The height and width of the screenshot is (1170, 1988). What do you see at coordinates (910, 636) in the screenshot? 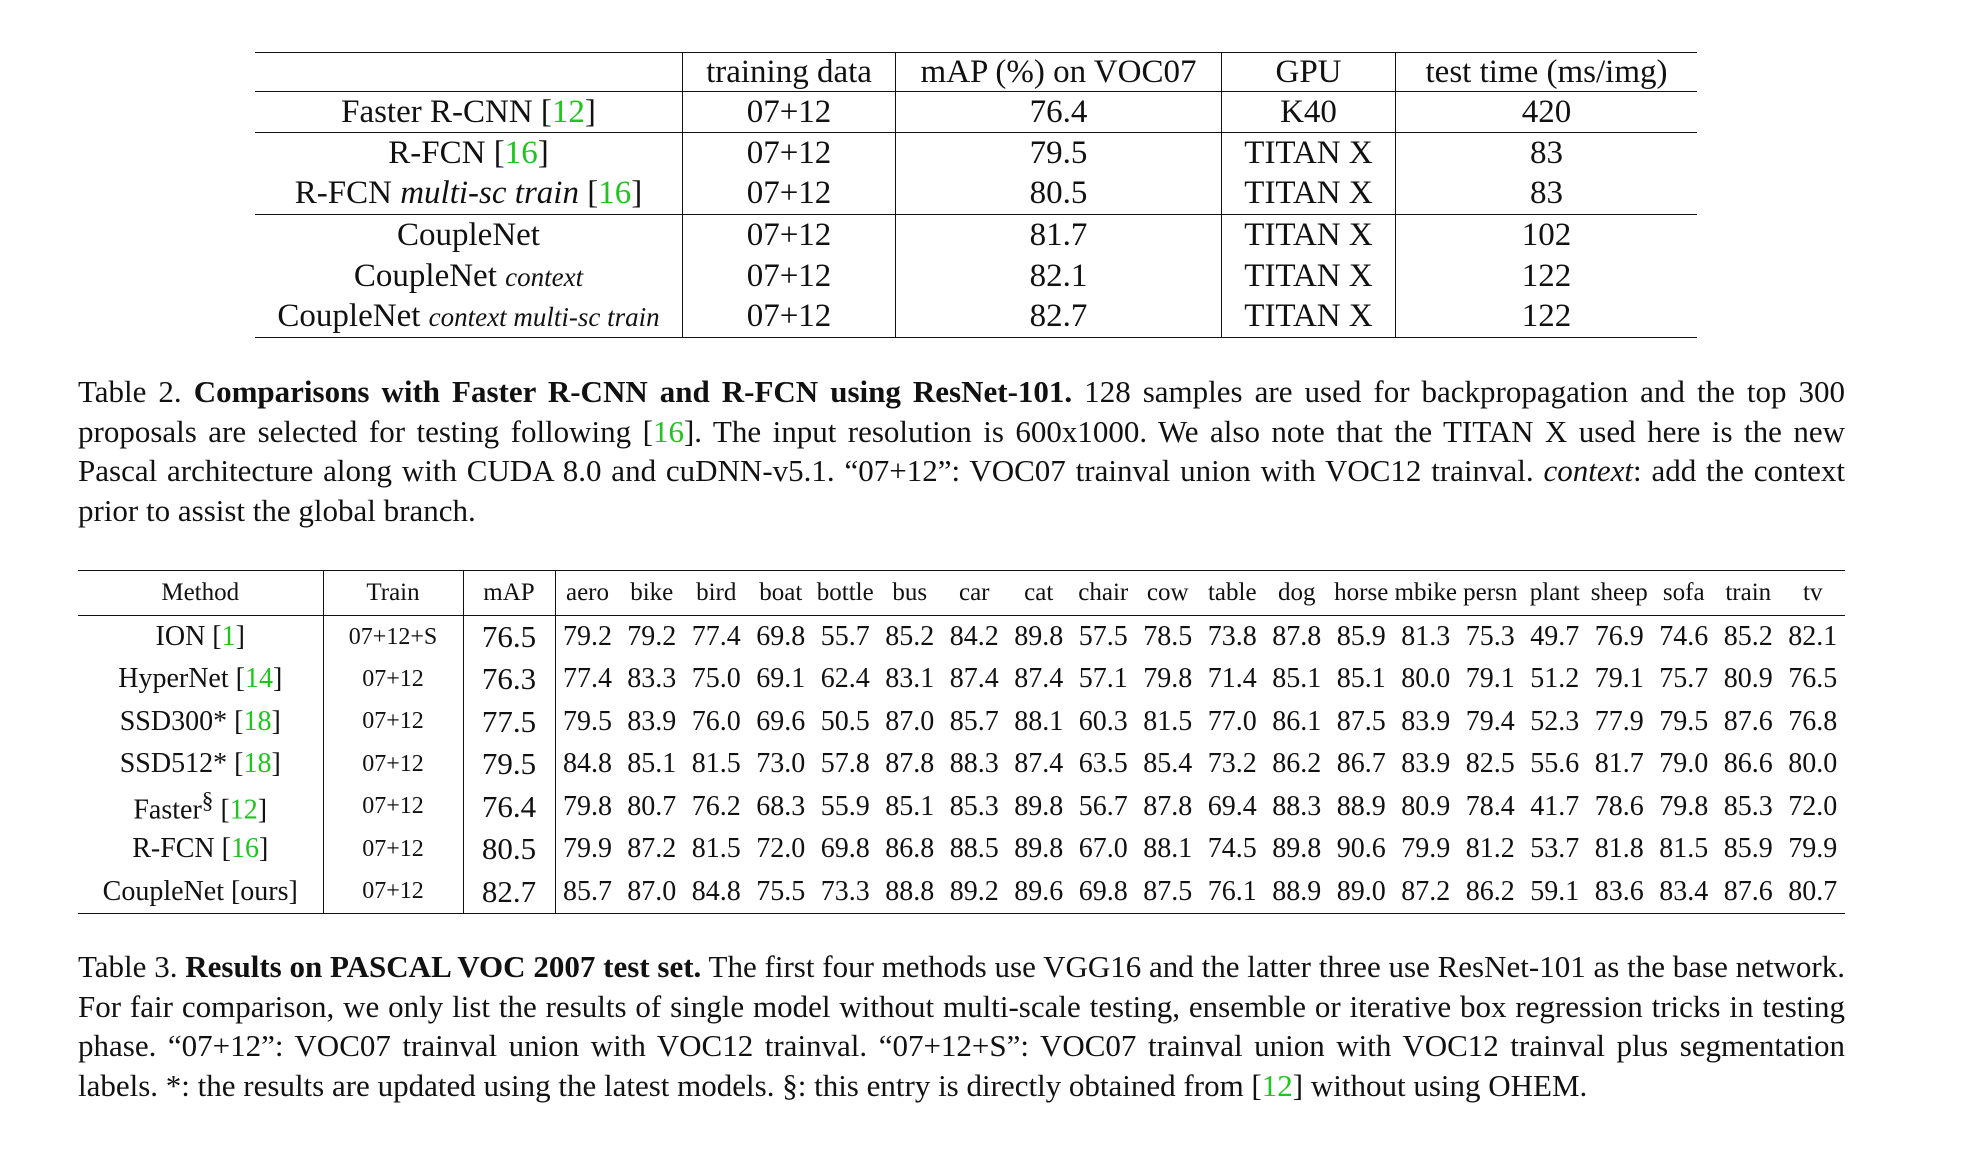
I see `class-ap-cell: 85.2` at bounding box center [910, 636].